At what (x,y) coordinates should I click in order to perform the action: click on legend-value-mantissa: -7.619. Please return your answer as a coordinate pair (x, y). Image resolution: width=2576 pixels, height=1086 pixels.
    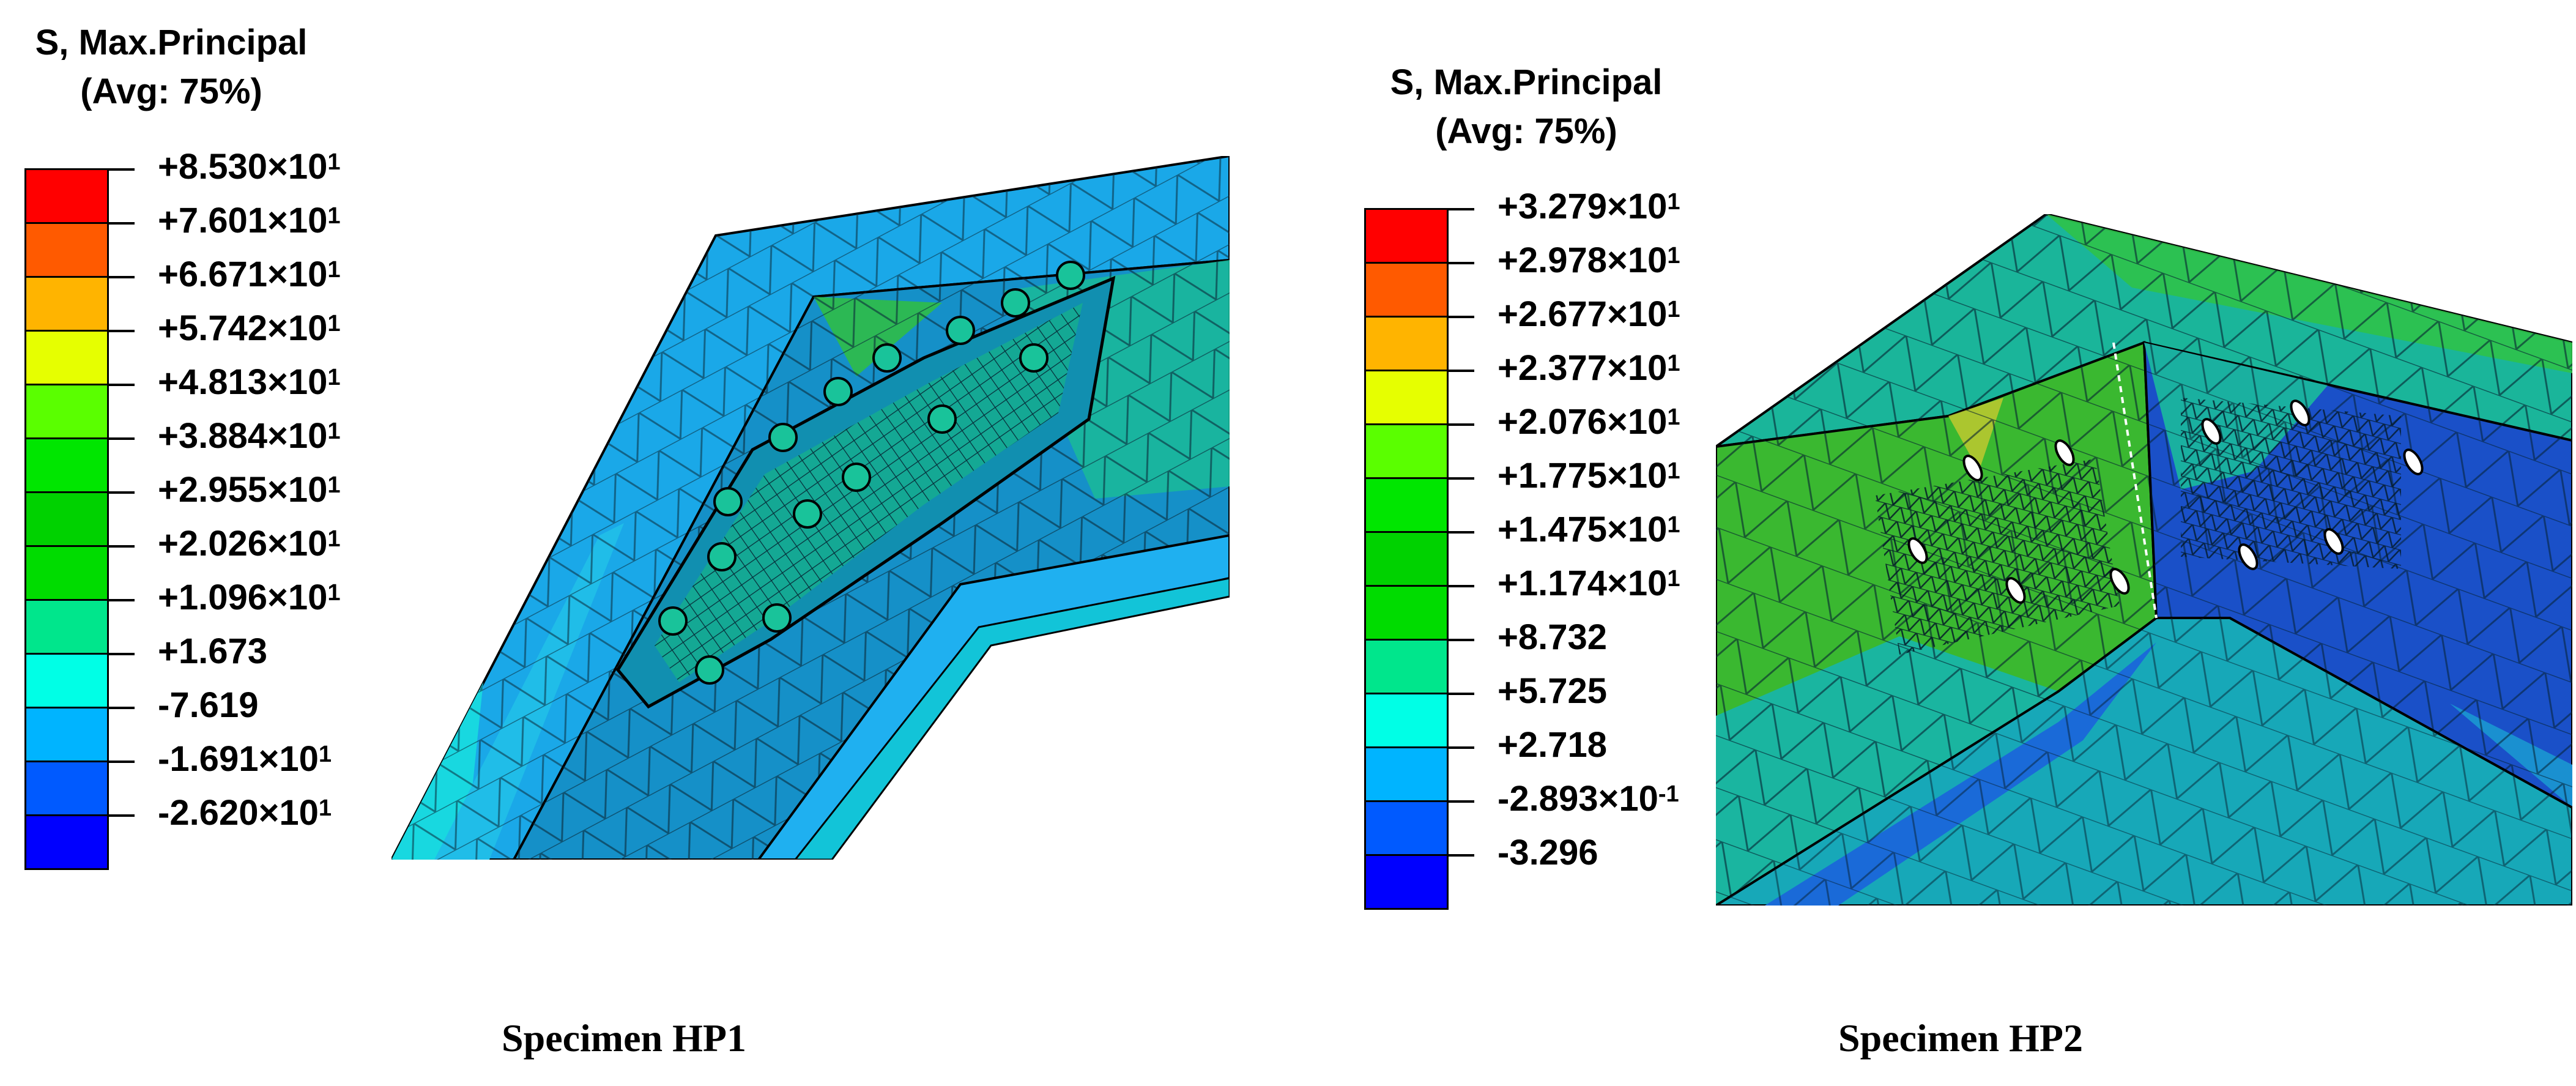
    Looking at the image, I should click on (208, 705).